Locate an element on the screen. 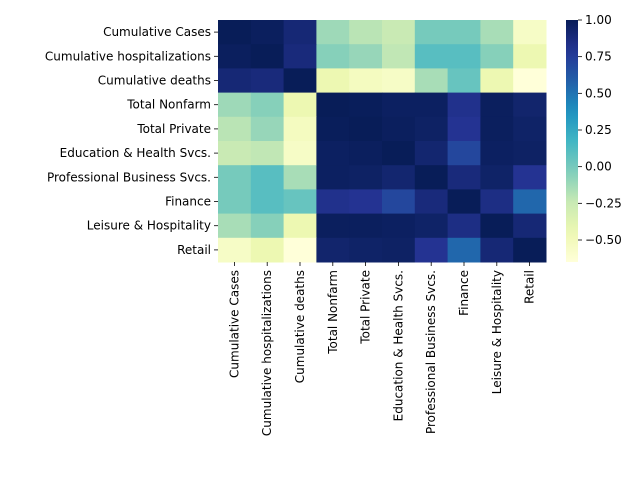  y-tick-label: Total Private is located at coordinates (173, 129).